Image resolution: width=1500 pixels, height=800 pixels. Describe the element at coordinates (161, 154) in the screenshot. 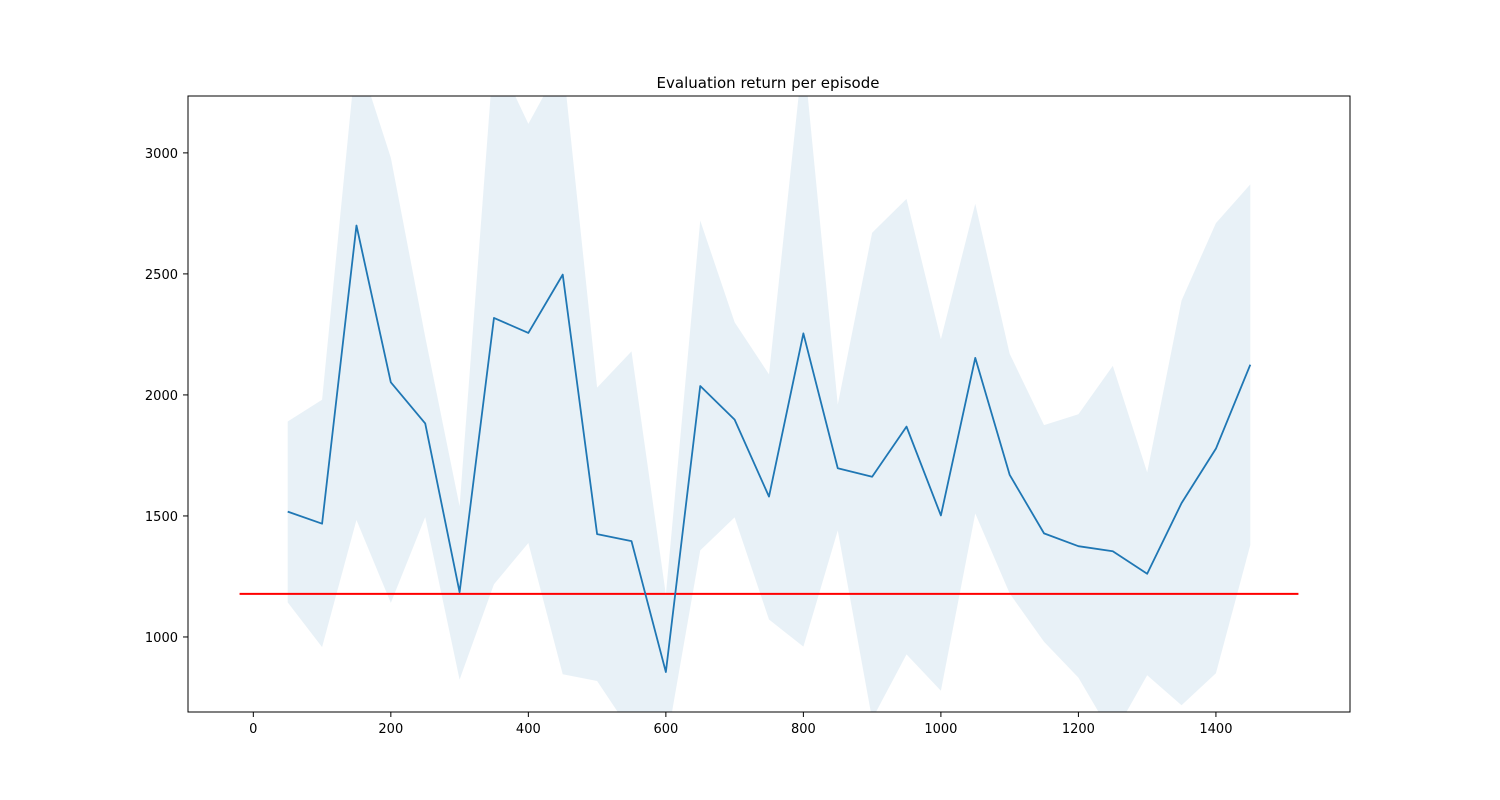

I see `y-tick-label: 3000` at that location.